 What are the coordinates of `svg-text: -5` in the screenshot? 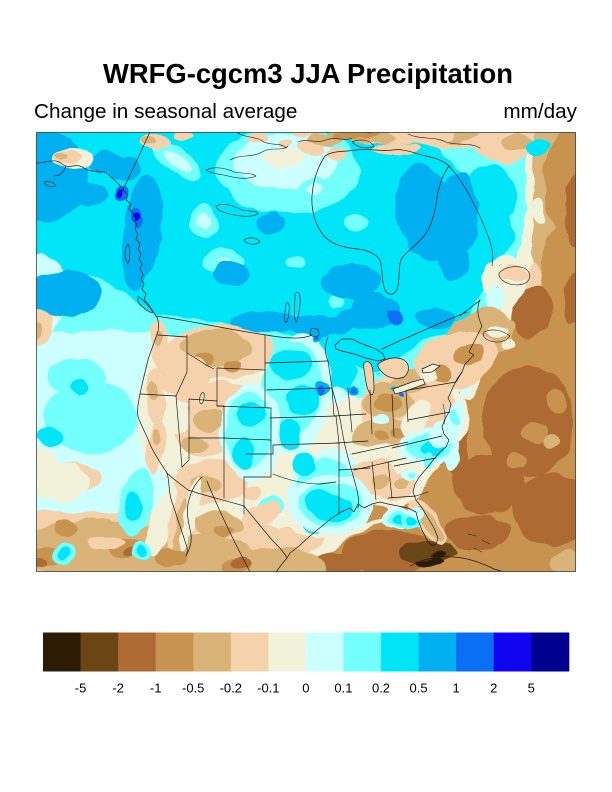 It's located at (81, 688).